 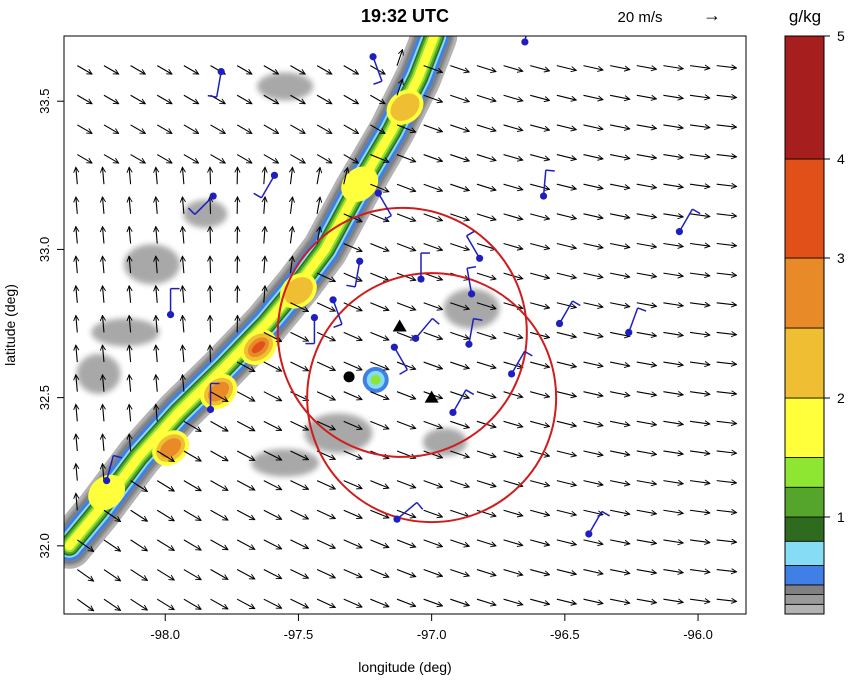 I want to click on radar-triangle-icon, so click(x=399, y=325).